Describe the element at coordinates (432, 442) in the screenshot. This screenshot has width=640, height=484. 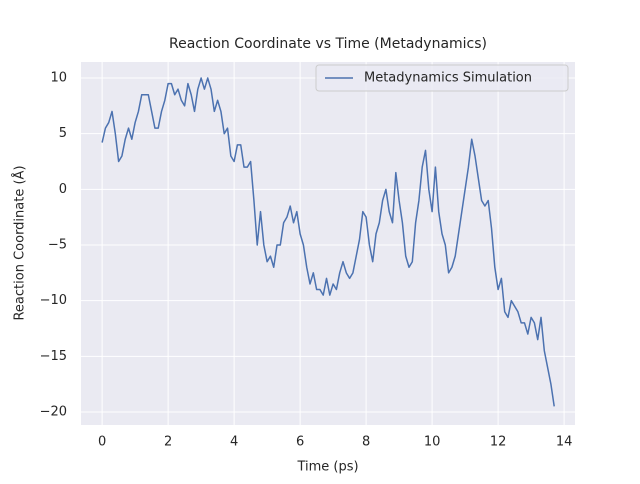
I see `x-tick-label: 10` at that location.